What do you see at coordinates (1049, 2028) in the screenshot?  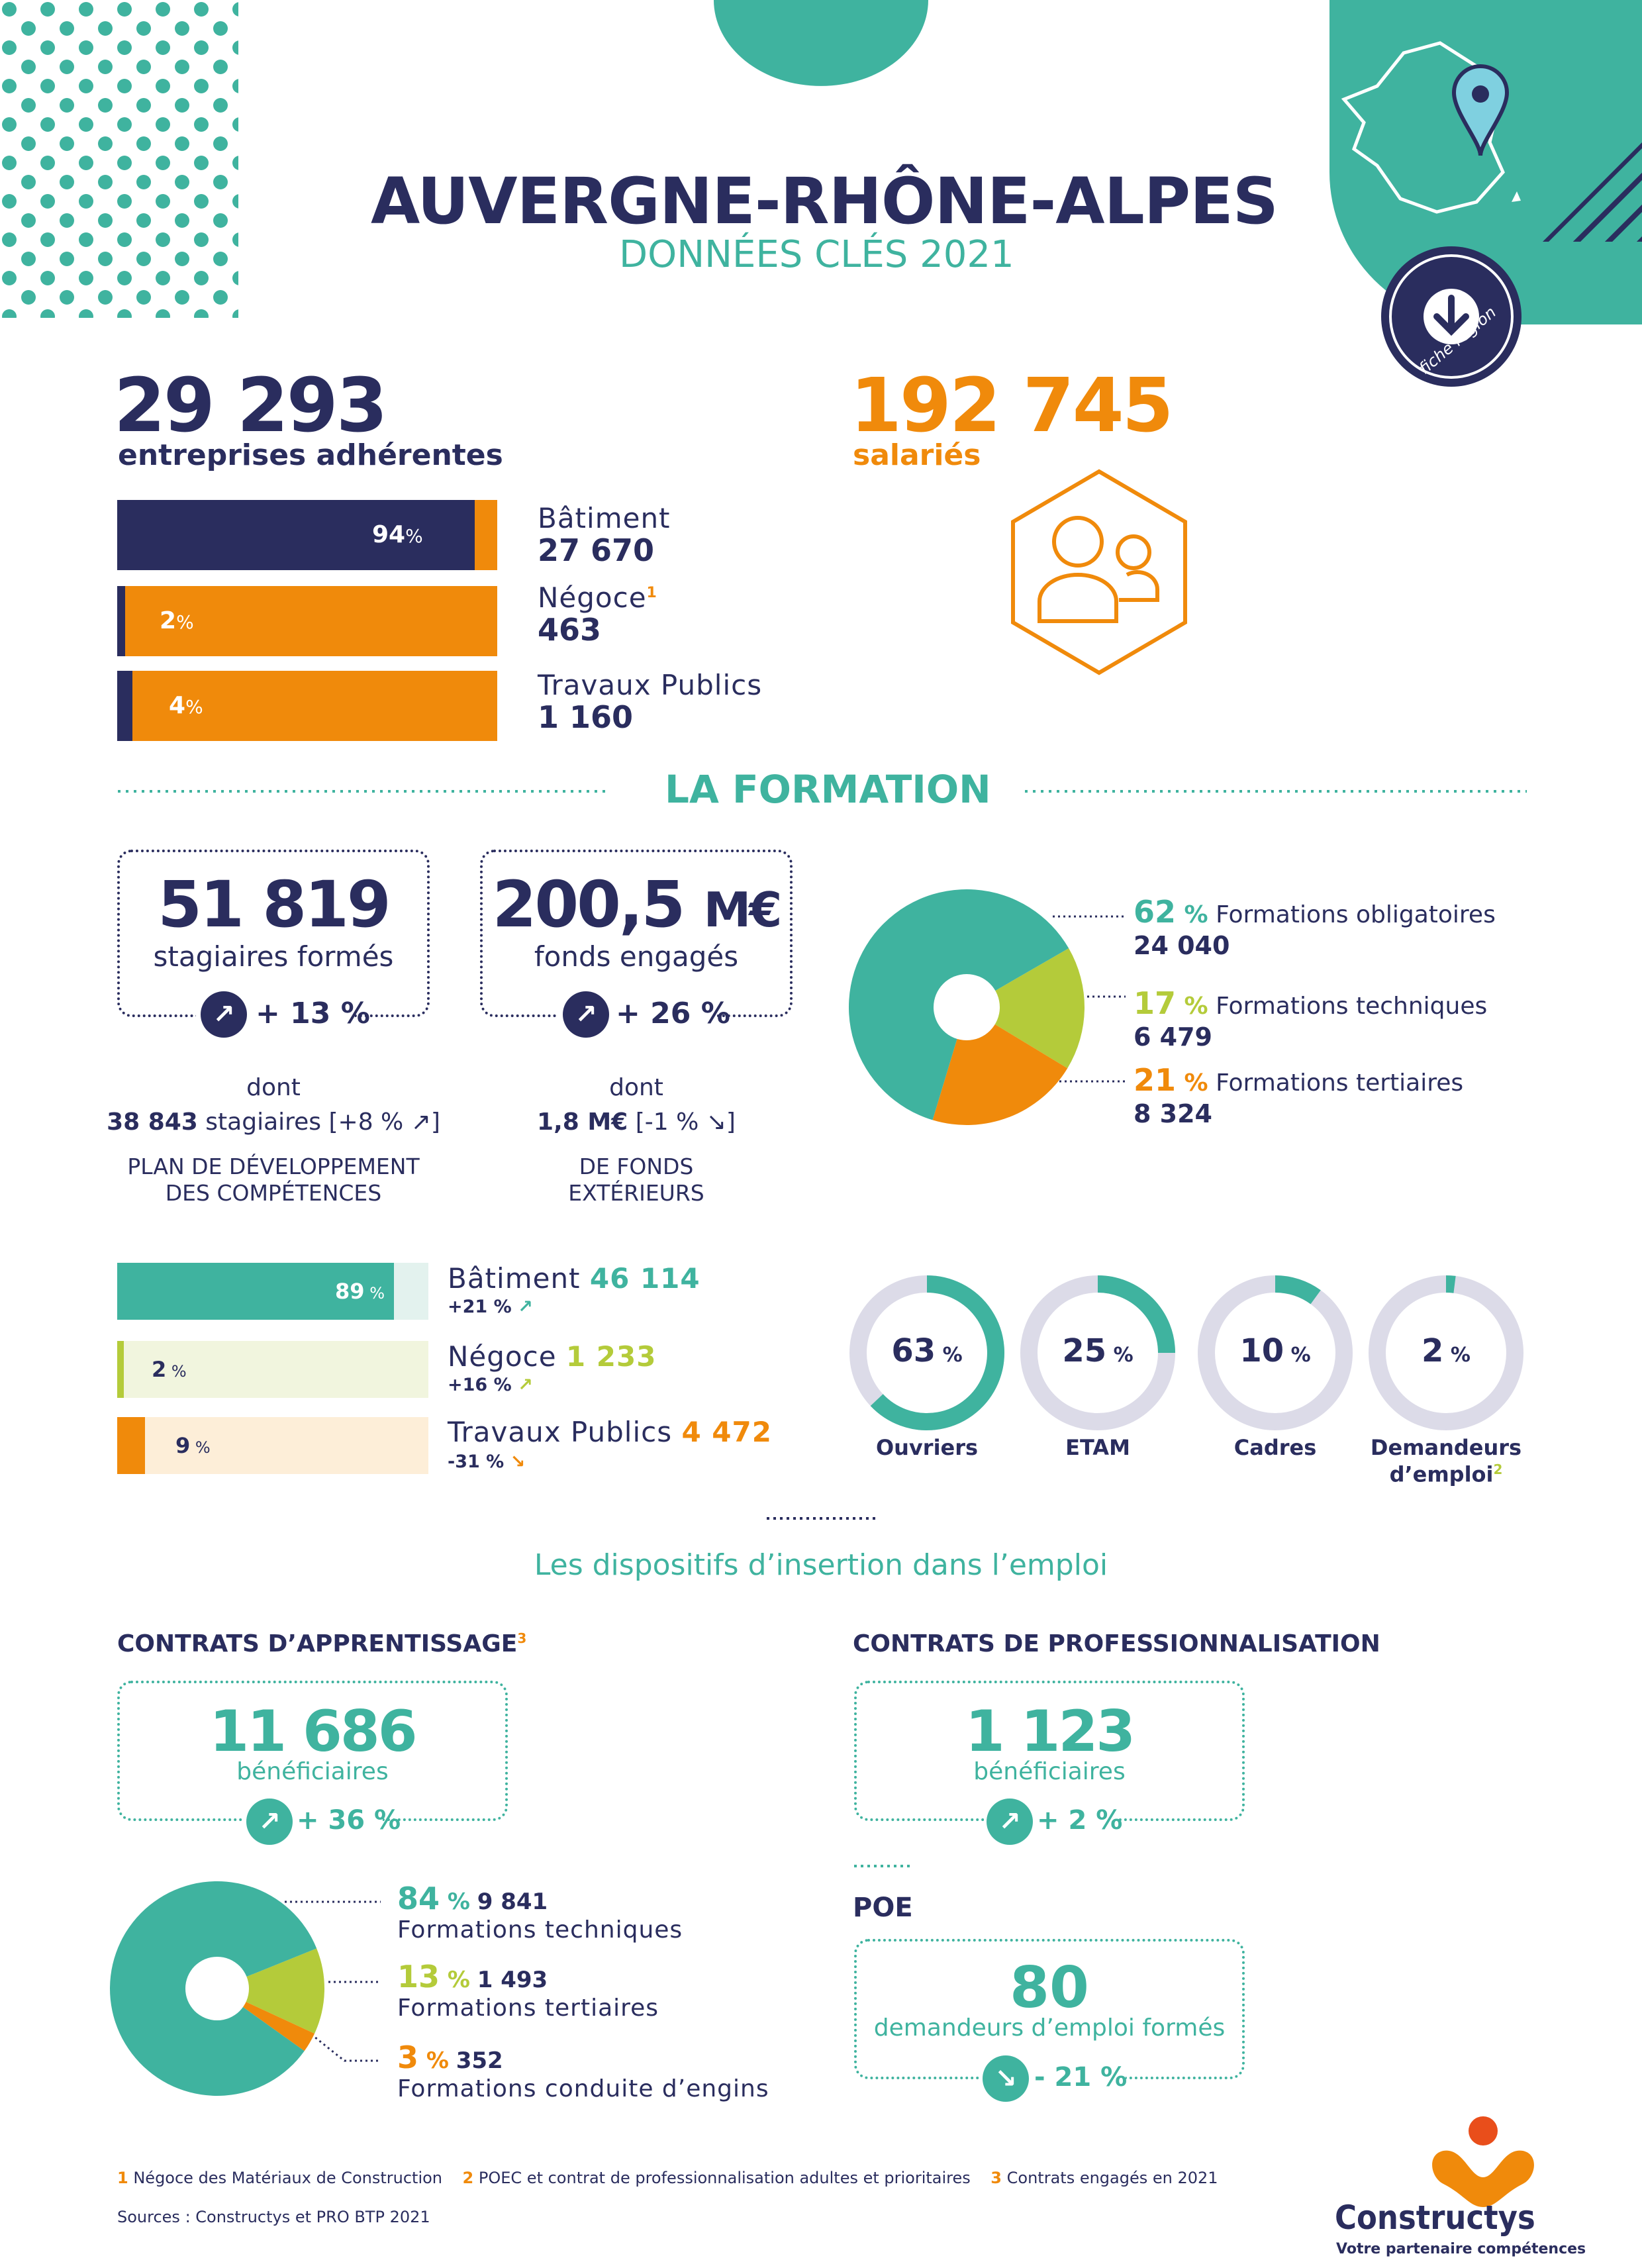 I see `poe-label: demandeurs d’emploi formés` at bounding box center [1049, 2028].